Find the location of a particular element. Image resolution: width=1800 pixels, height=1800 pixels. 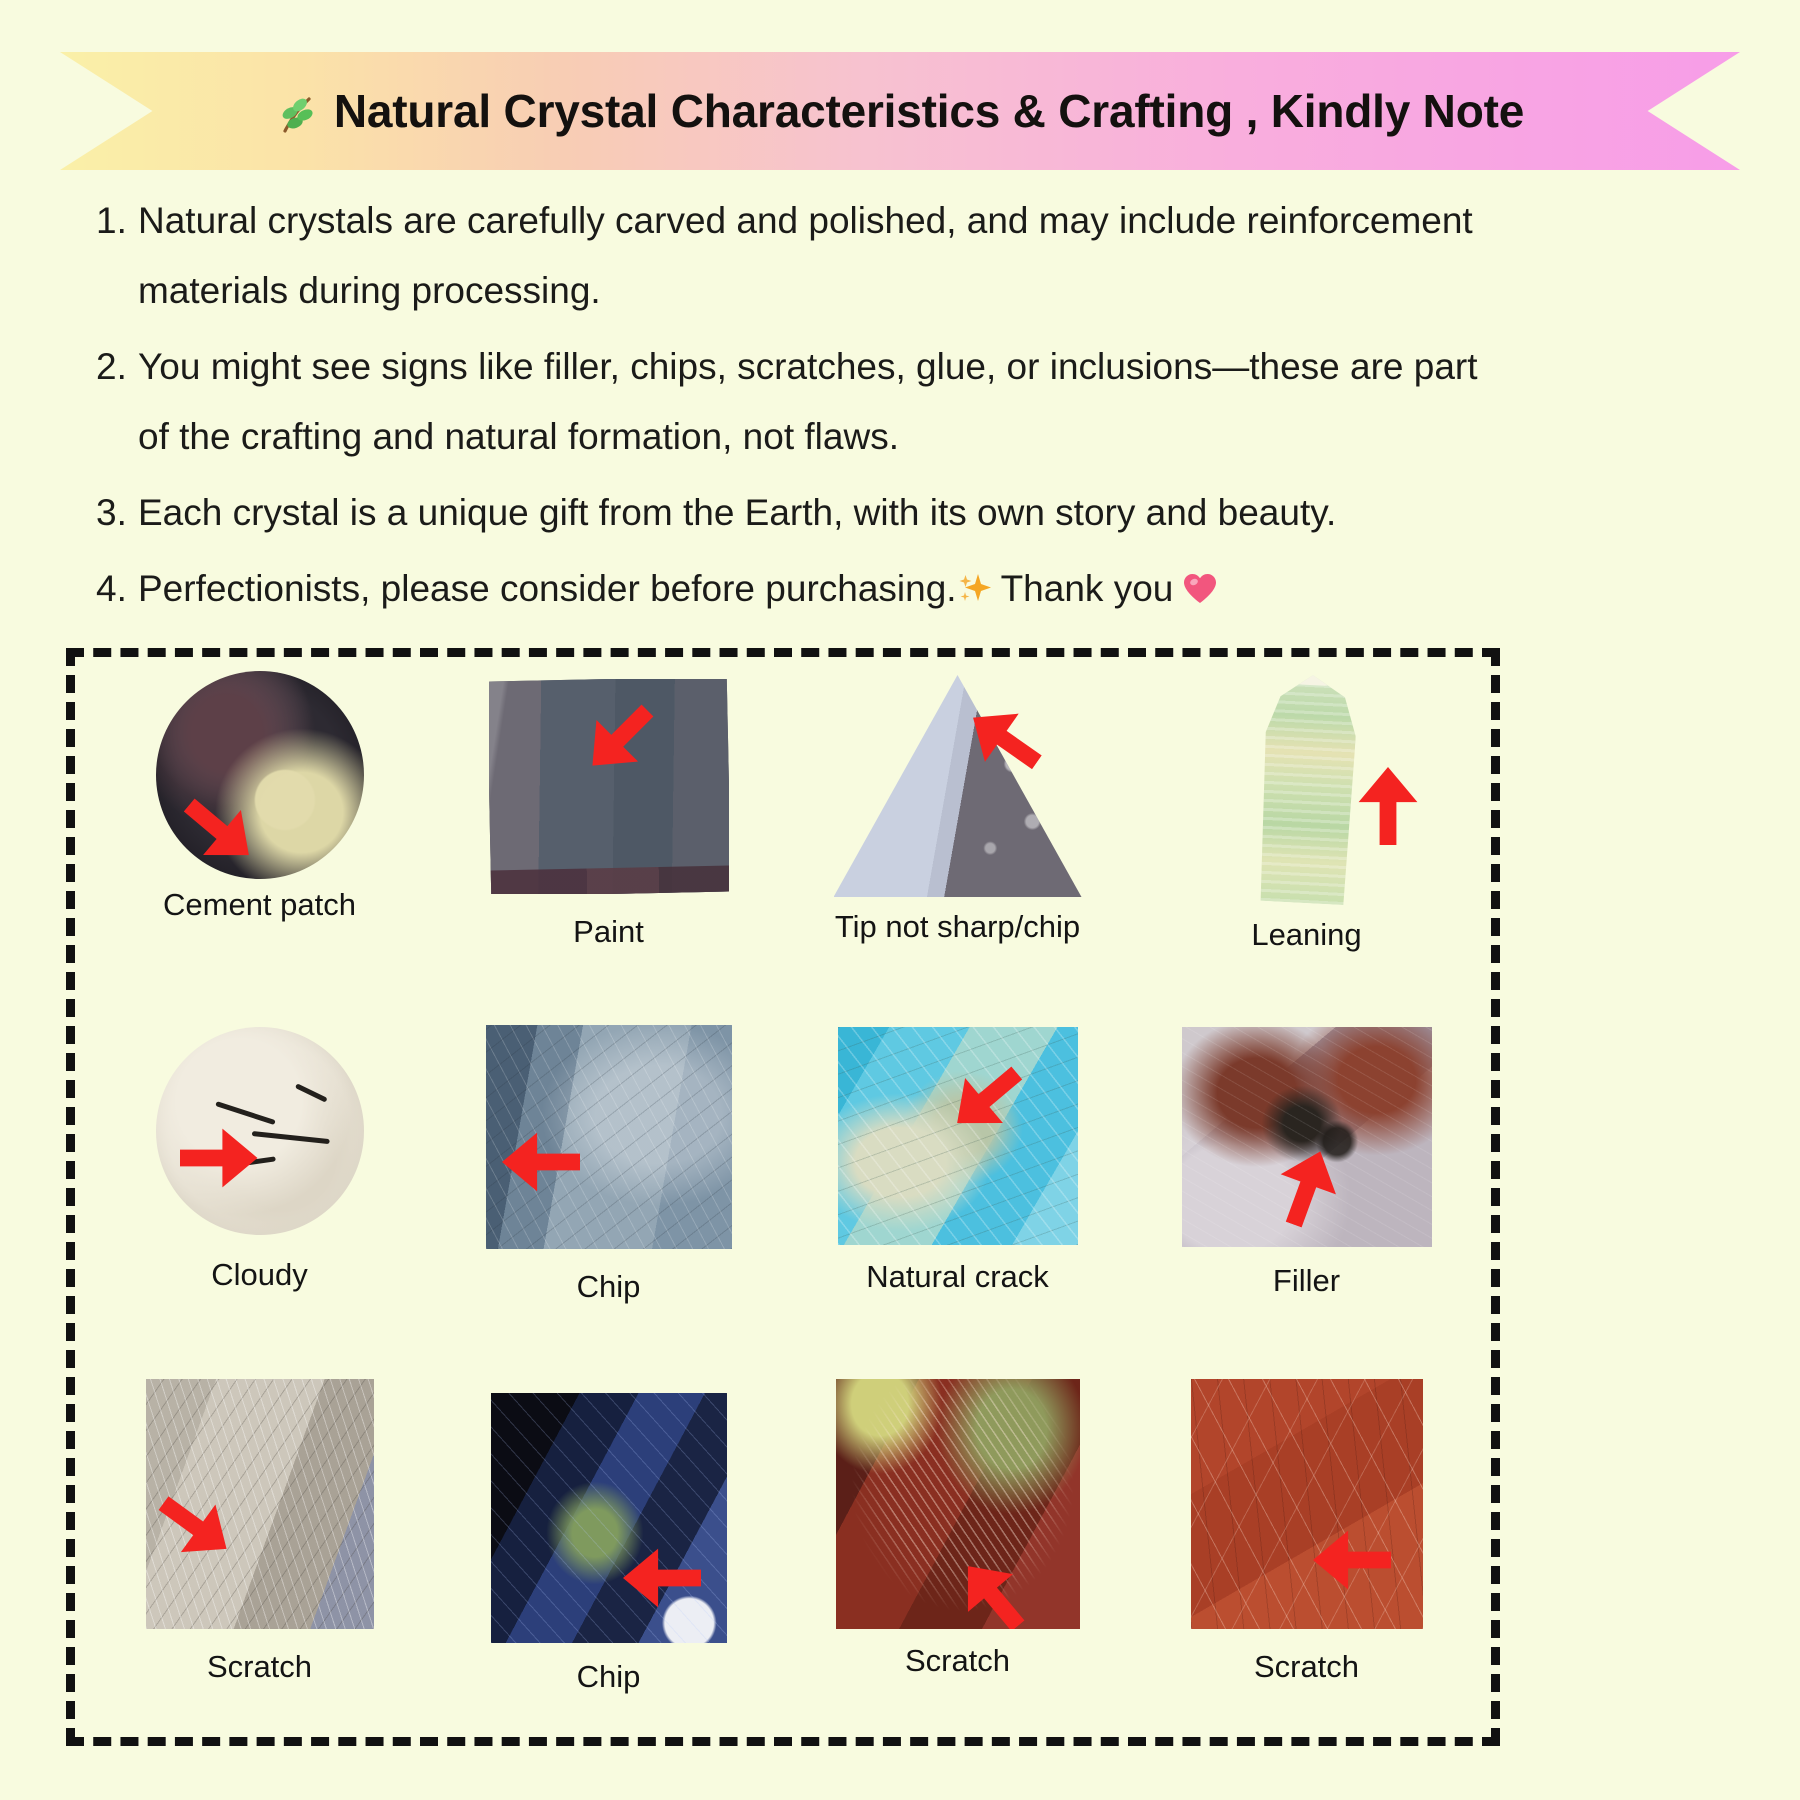

gallery-cell-natural-crack: Natural crack is located at coordinates (957, 1202).